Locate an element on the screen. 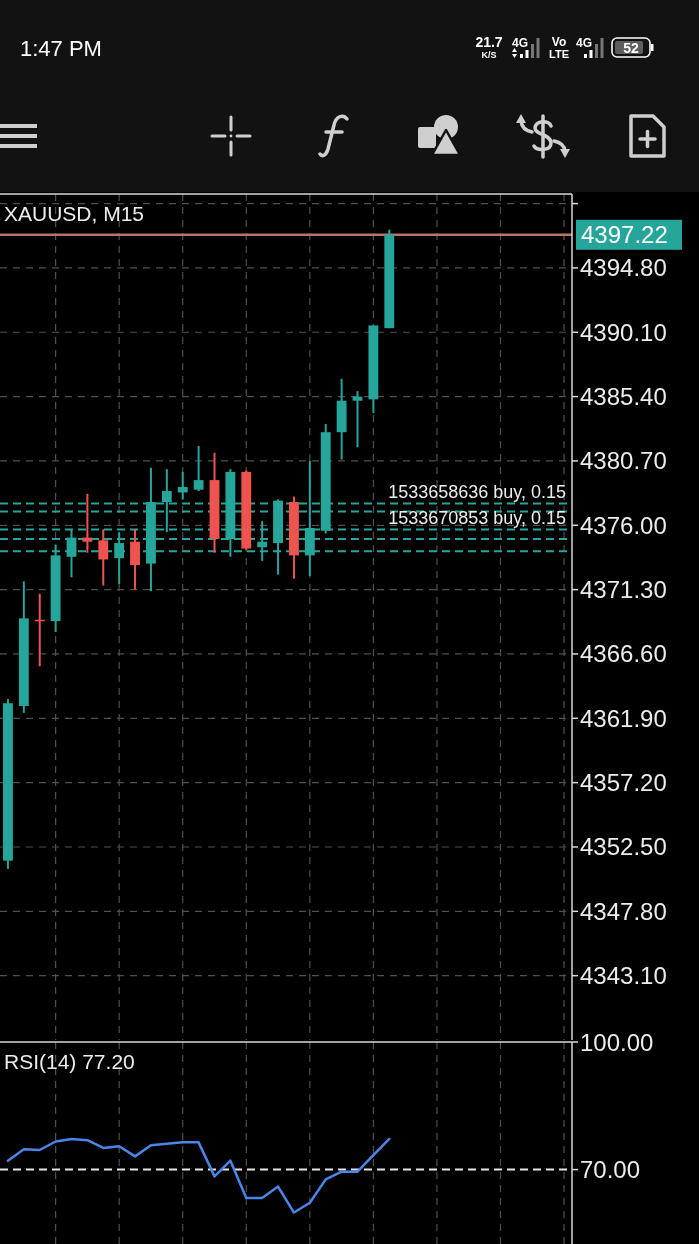 This screenshot has height=1244, width=699. y-tick-label: 4352.50 is located at coordinates (623, 847).